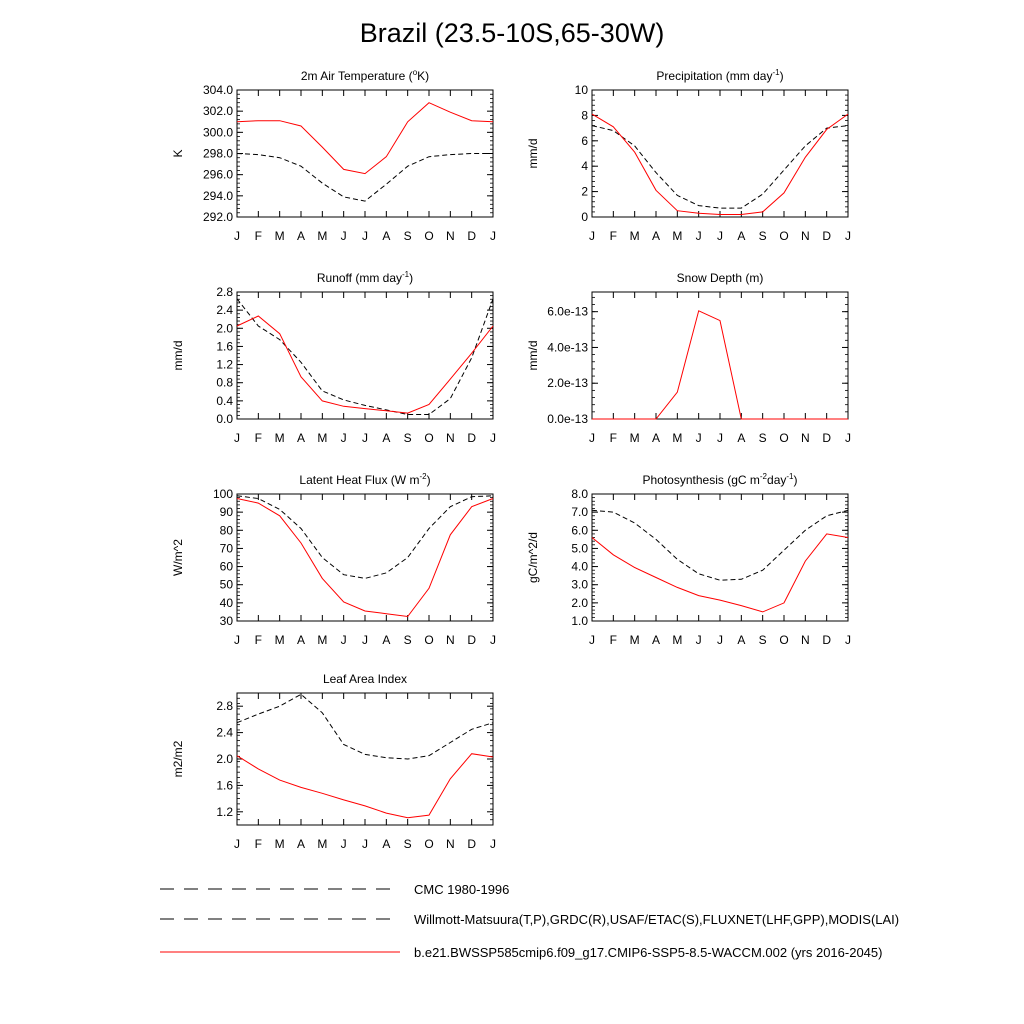 The width and height of the screenshot is (1024, 1024). Describe the element at coordinates (224, 383) in the screenshot. I see `ytick-label: 0.8` at that location.